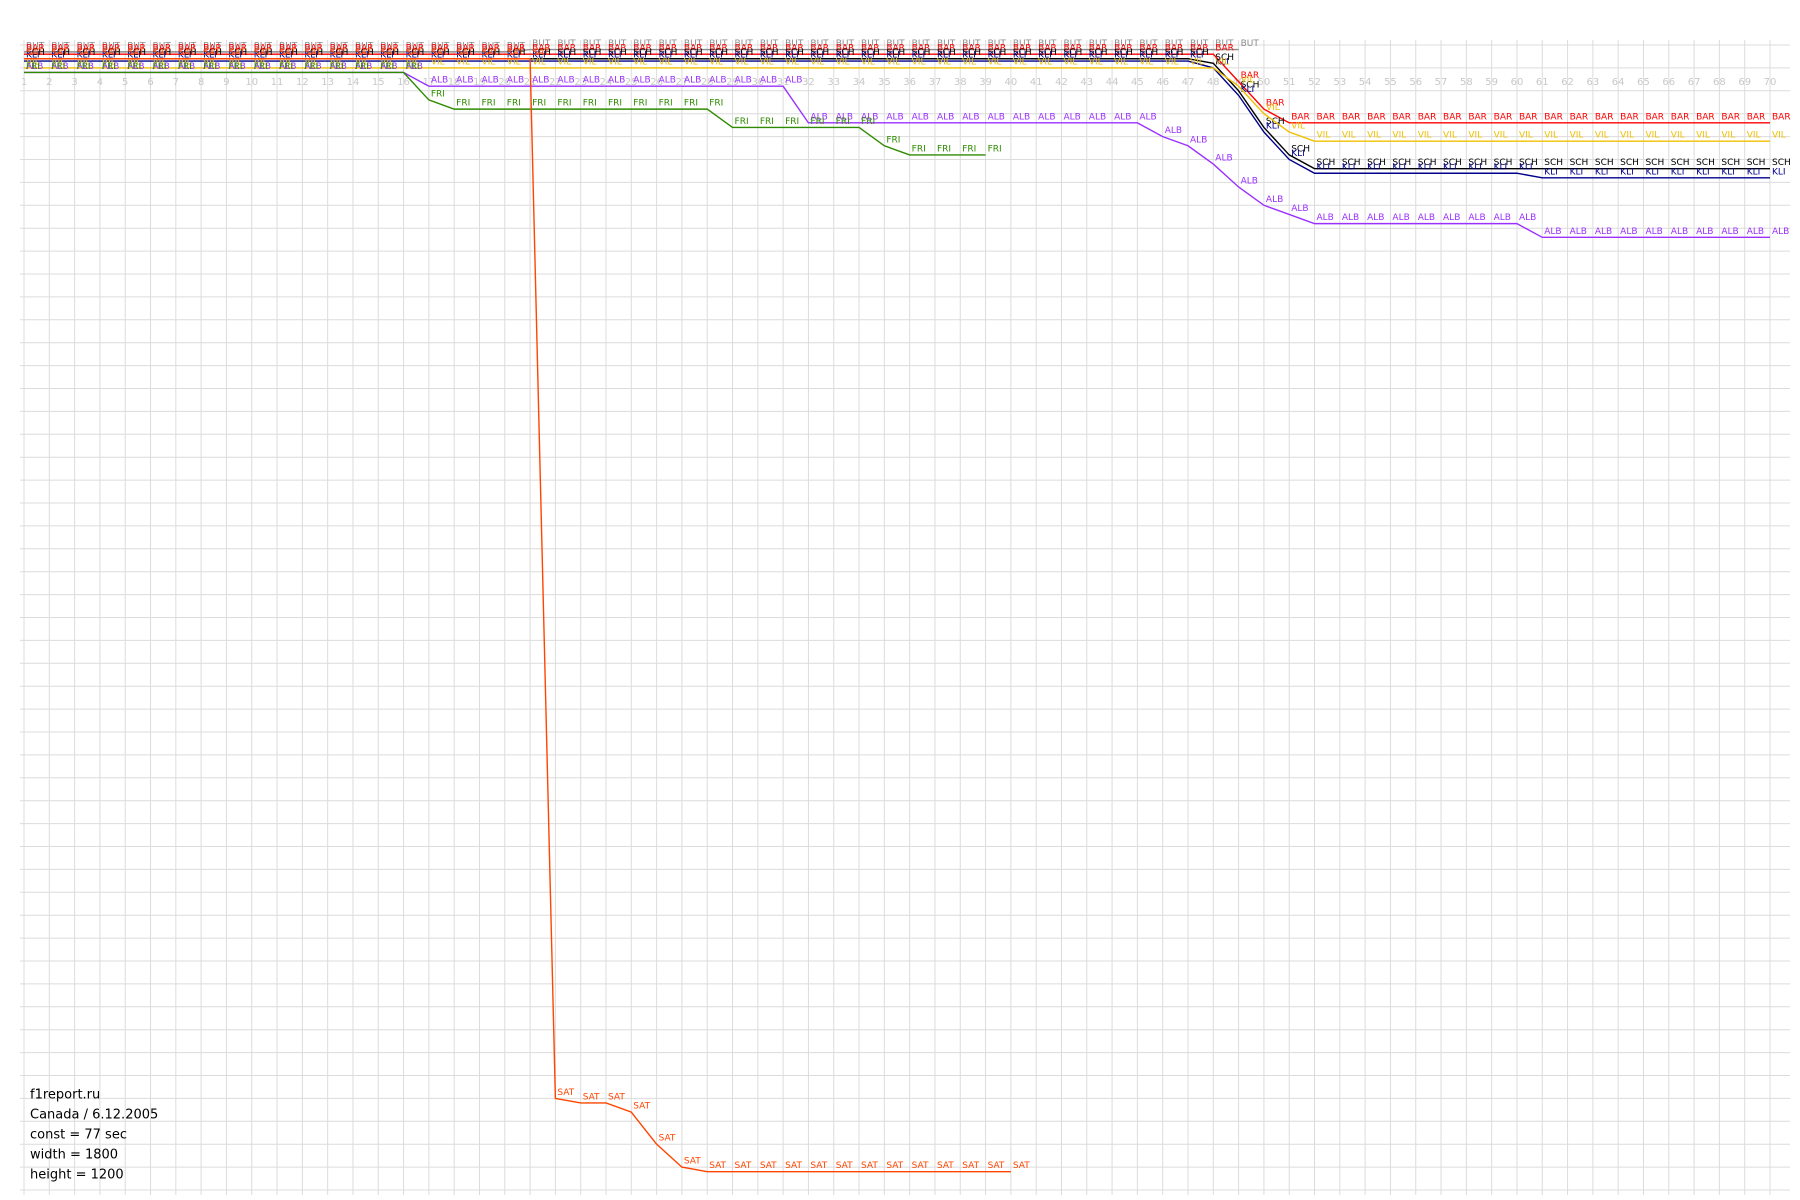 The height and width of the screenshot is (1200, 1800). What do you see at coordinates (1213, 82) in the screenshot?
I see `x-tick-label: 48` at bounding box center [1213, 82].